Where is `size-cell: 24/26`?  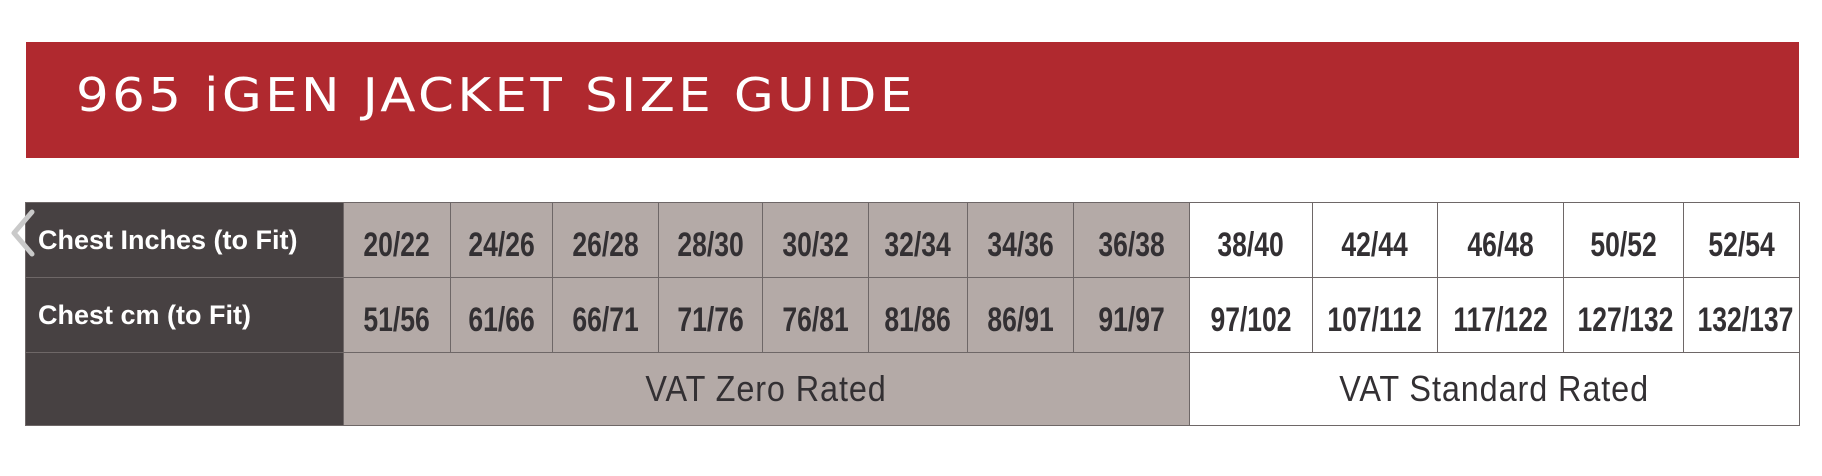
size-cell: 24/26 is located at coordinates (501, 240).